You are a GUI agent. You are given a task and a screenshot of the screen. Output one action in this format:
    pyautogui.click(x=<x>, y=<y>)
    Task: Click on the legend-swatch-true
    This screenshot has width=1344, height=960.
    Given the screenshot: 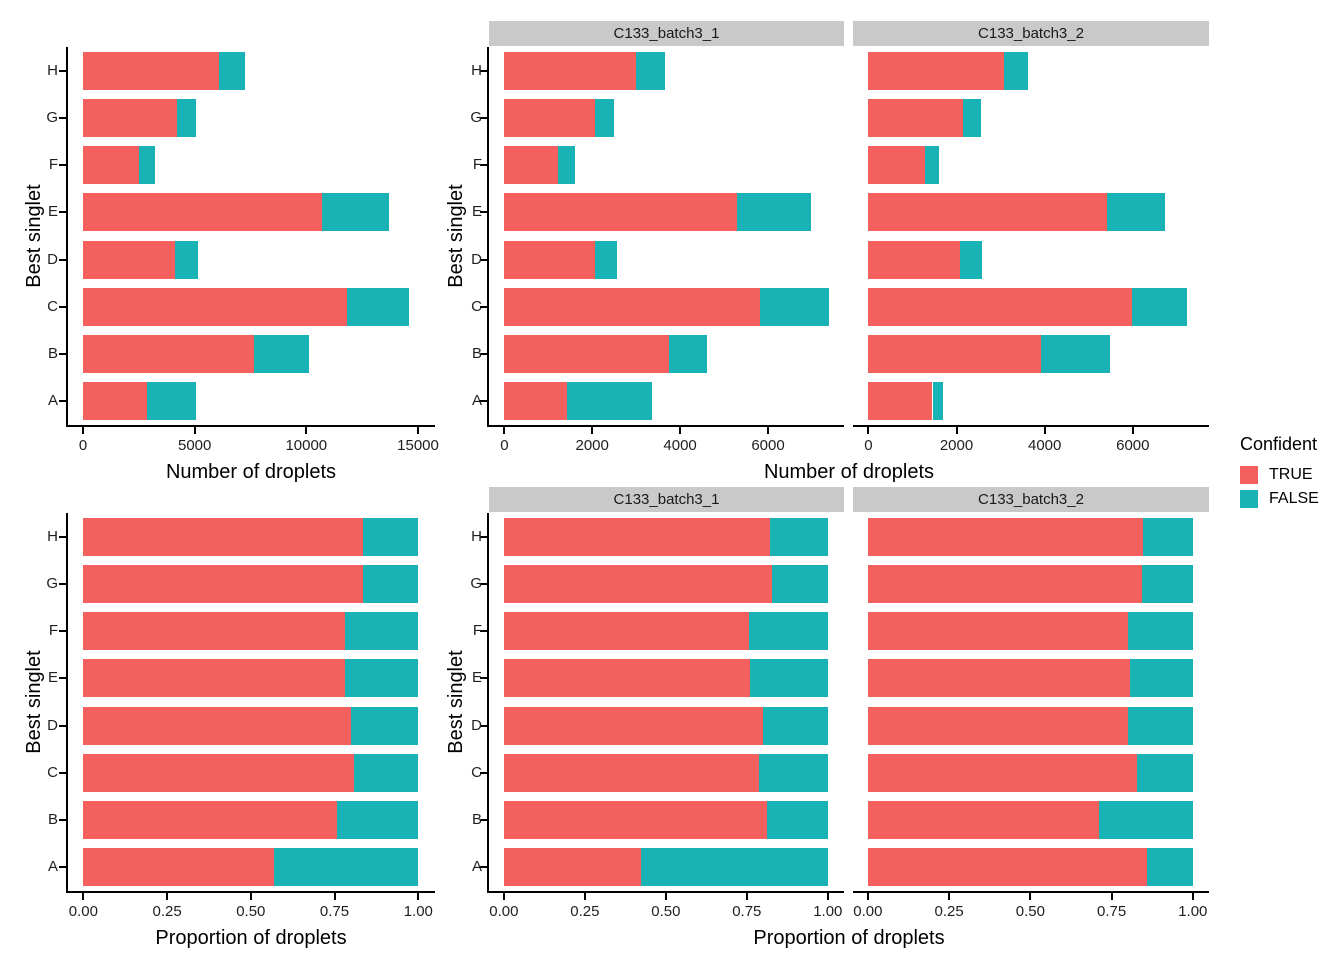 What is the action you would take?
    pyautogui.click(x=1249, y=475)
    